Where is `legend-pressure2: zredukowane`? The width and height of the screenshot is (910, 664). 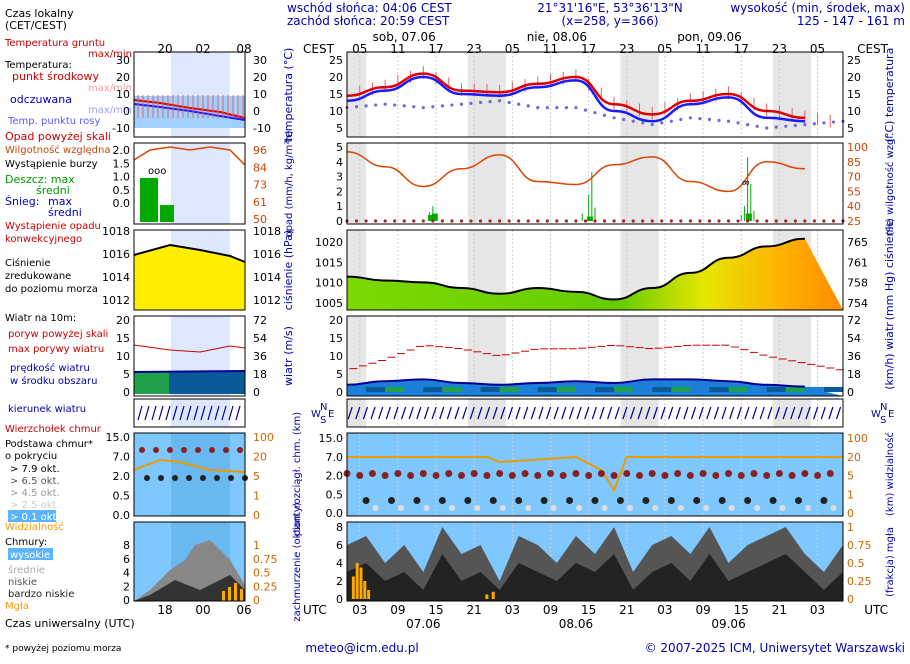 legend-pressure2: zredukowane is located at coordinates (38, 276).